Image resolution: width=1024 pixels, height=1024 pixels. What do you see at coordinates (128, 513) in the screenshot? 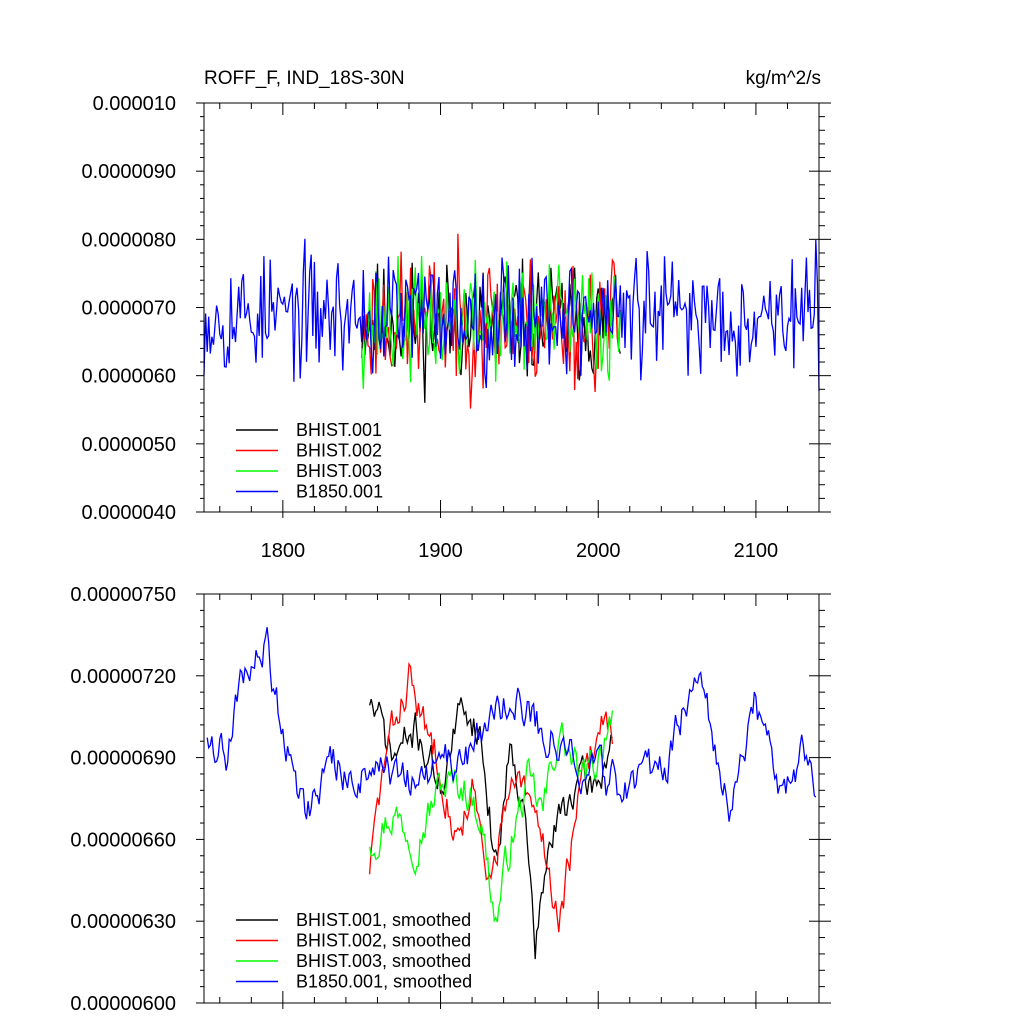
I see `top-y-tick-label: 0.0000040` at bounding box center [128, 513].